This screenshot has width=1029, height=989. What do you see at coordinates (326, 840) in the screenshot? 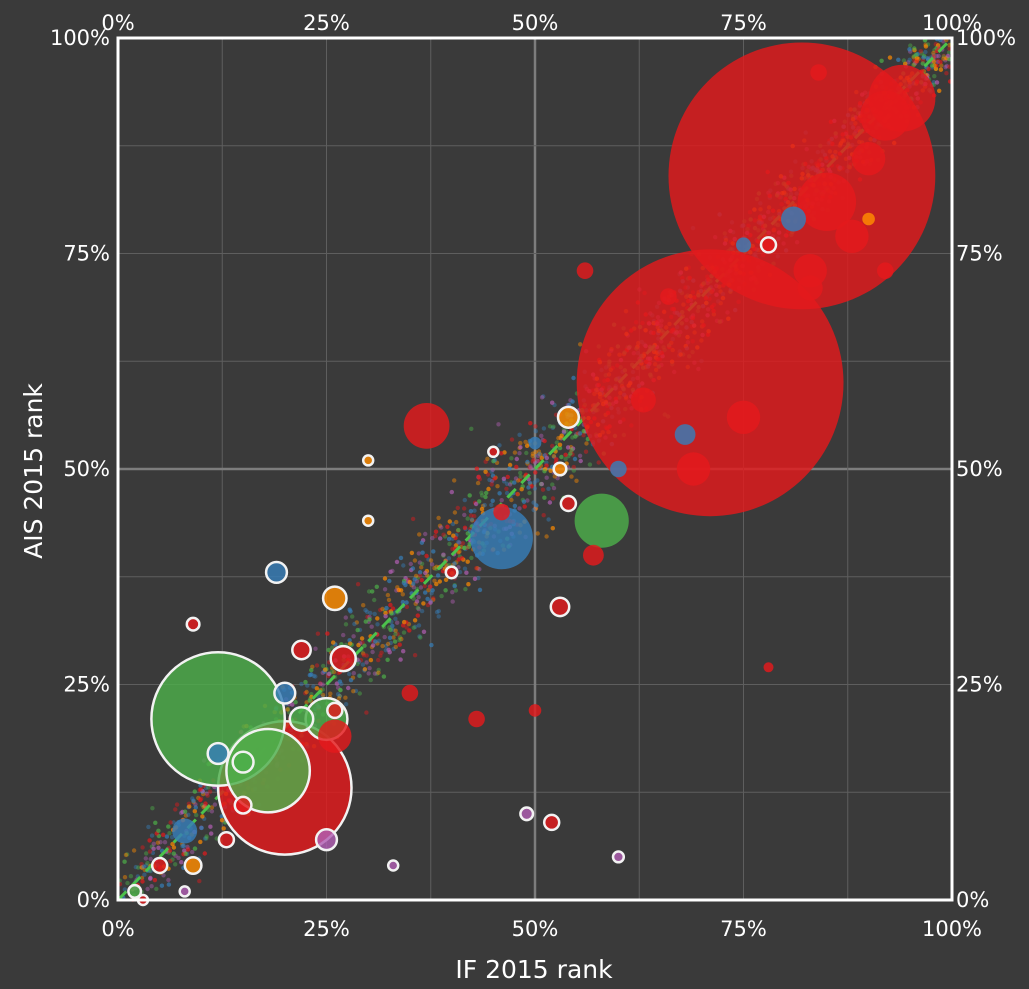
I see `data-point-purple` at bounding box center [326, 840].